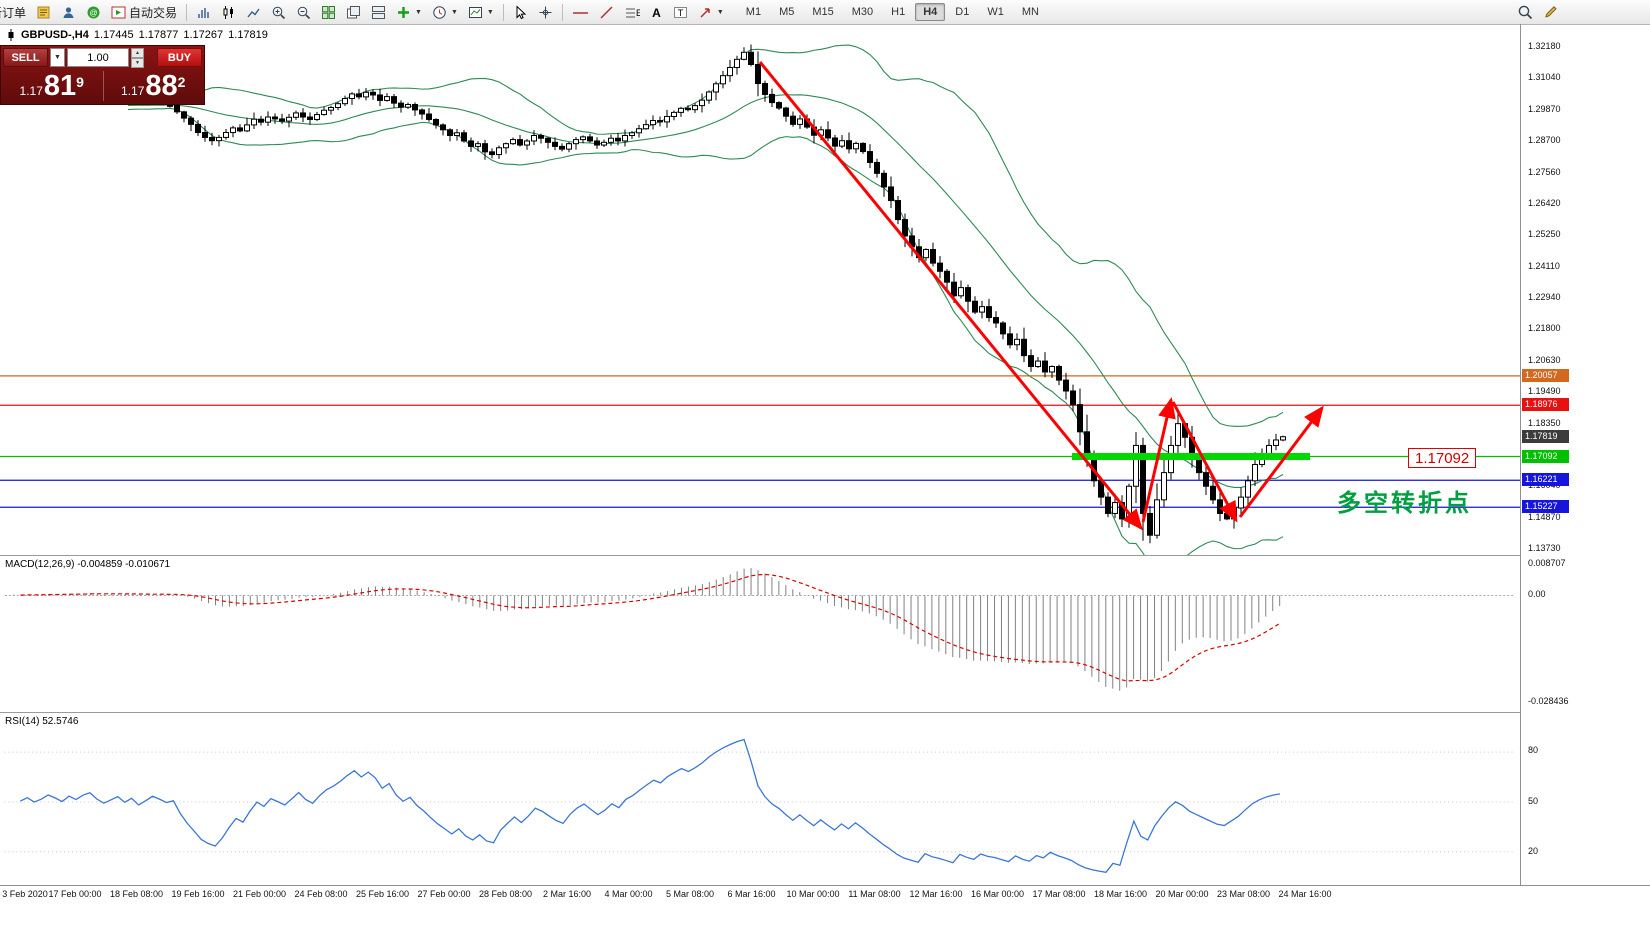 The width and height of the screenshot is (1650, 943). Describe the element at coordinates (137, 53) in the screenshot. I see `volume-up-button: ▲` at that location.